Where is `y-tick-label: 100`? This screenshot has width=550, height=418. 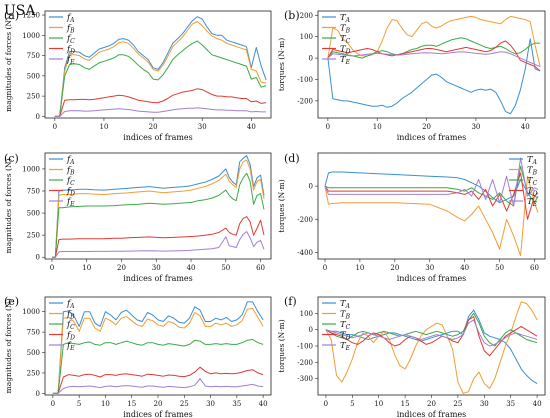
y-tick-label: 100 is located at coordinates (306, 314).